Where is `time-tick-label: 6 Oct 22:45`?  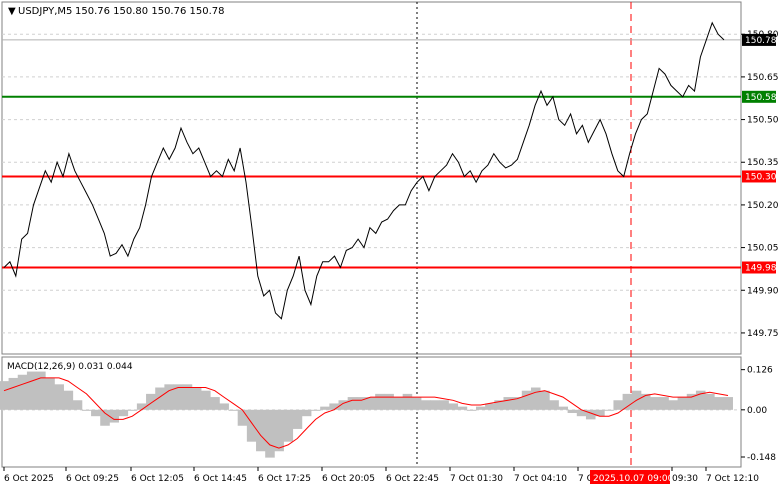 time-tick-label: 6 Oct 22:45 is located at coordinates (412, 479).